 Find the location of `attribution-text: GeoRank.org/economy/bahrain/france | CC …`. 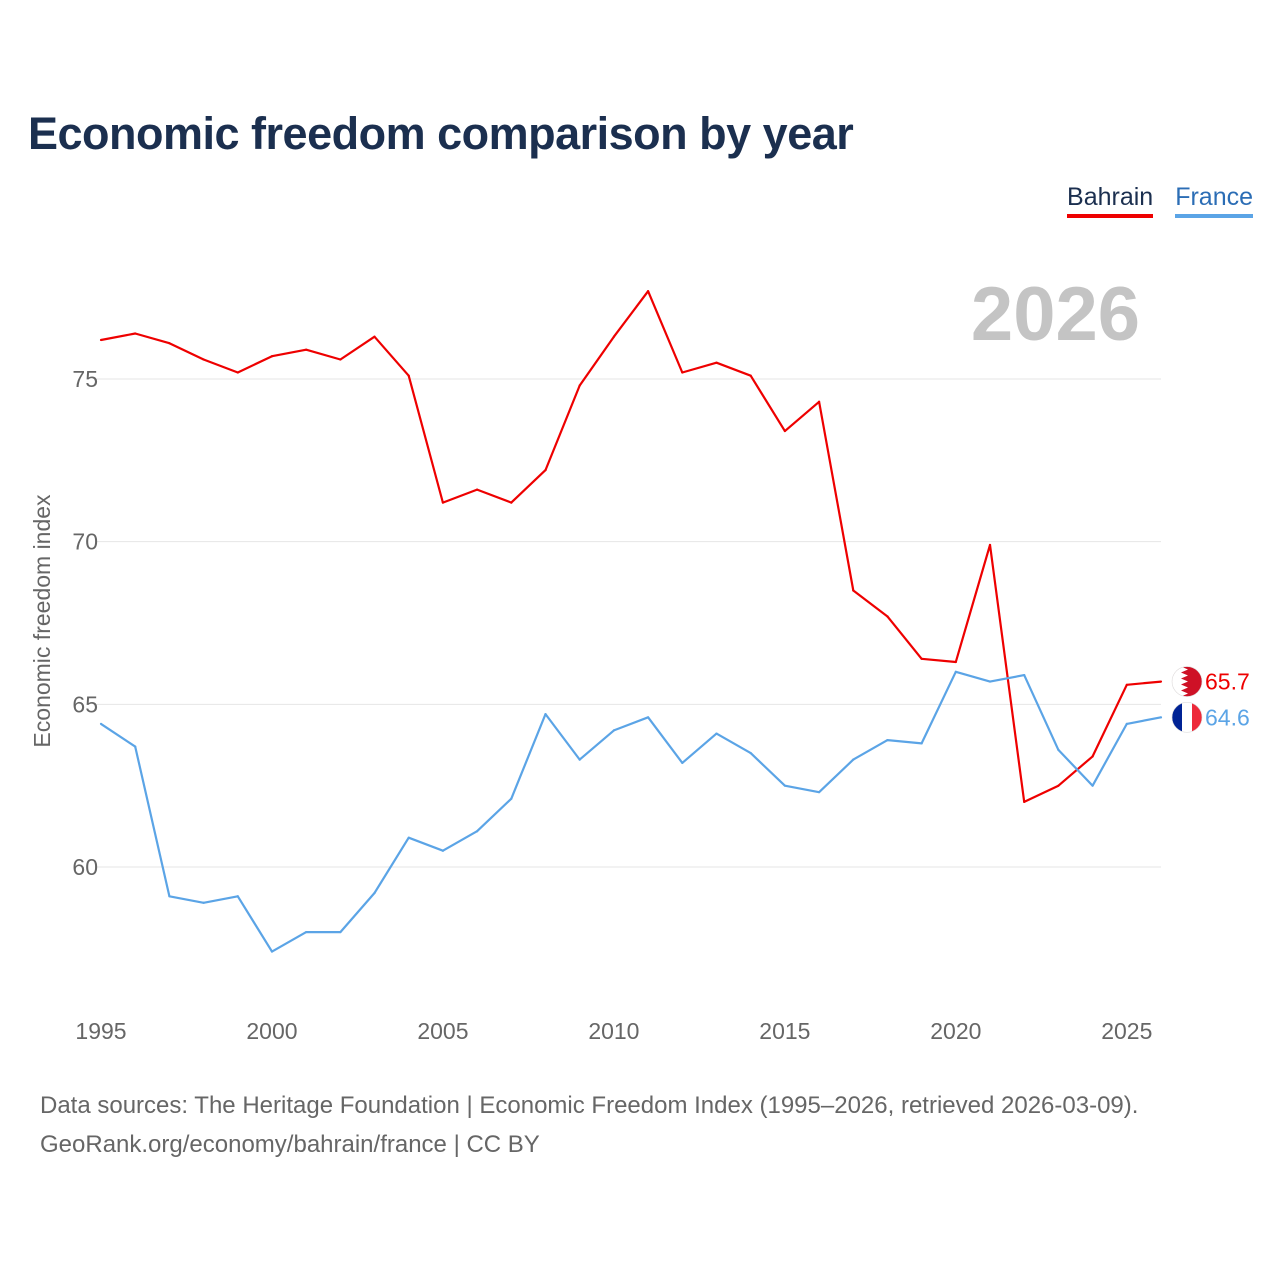

attribution-text: GeoRank.org/economy/bahrain/france | CC … is located at coordinates (290, 1144).